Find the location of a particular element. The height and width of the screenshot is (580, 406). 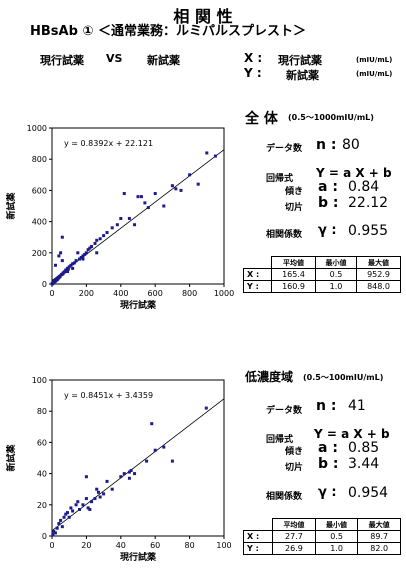

trendline-equation: y = 0.8451x + 3.4359 is located at coordinates (108, 395).